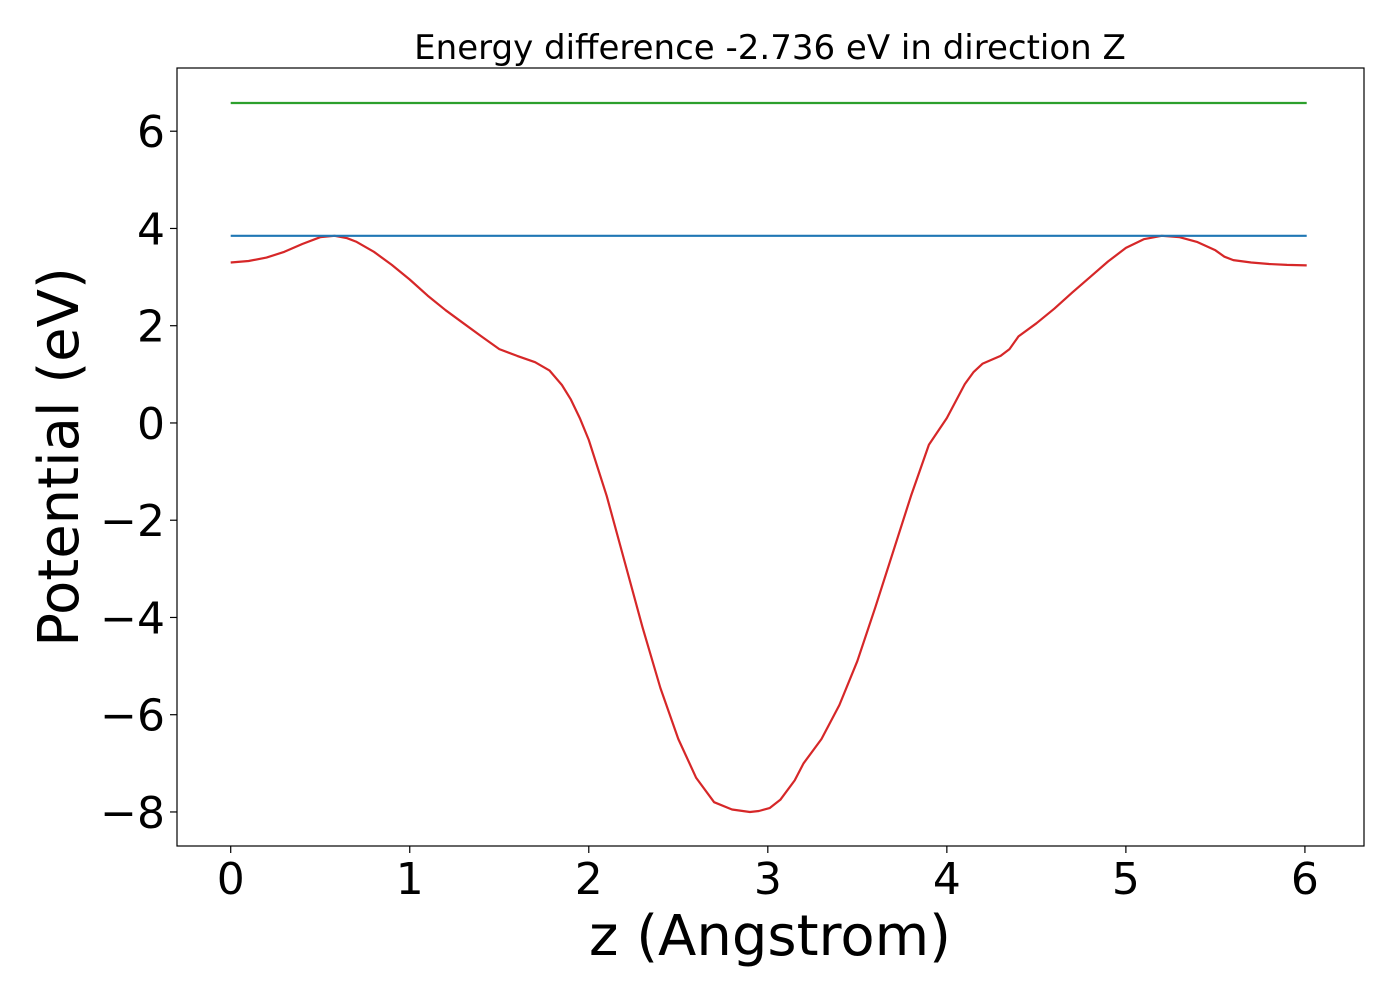 The height and width of the screenshot is (1000, 1400). I want to click on y-tick-label: −2, so click(132, 521).